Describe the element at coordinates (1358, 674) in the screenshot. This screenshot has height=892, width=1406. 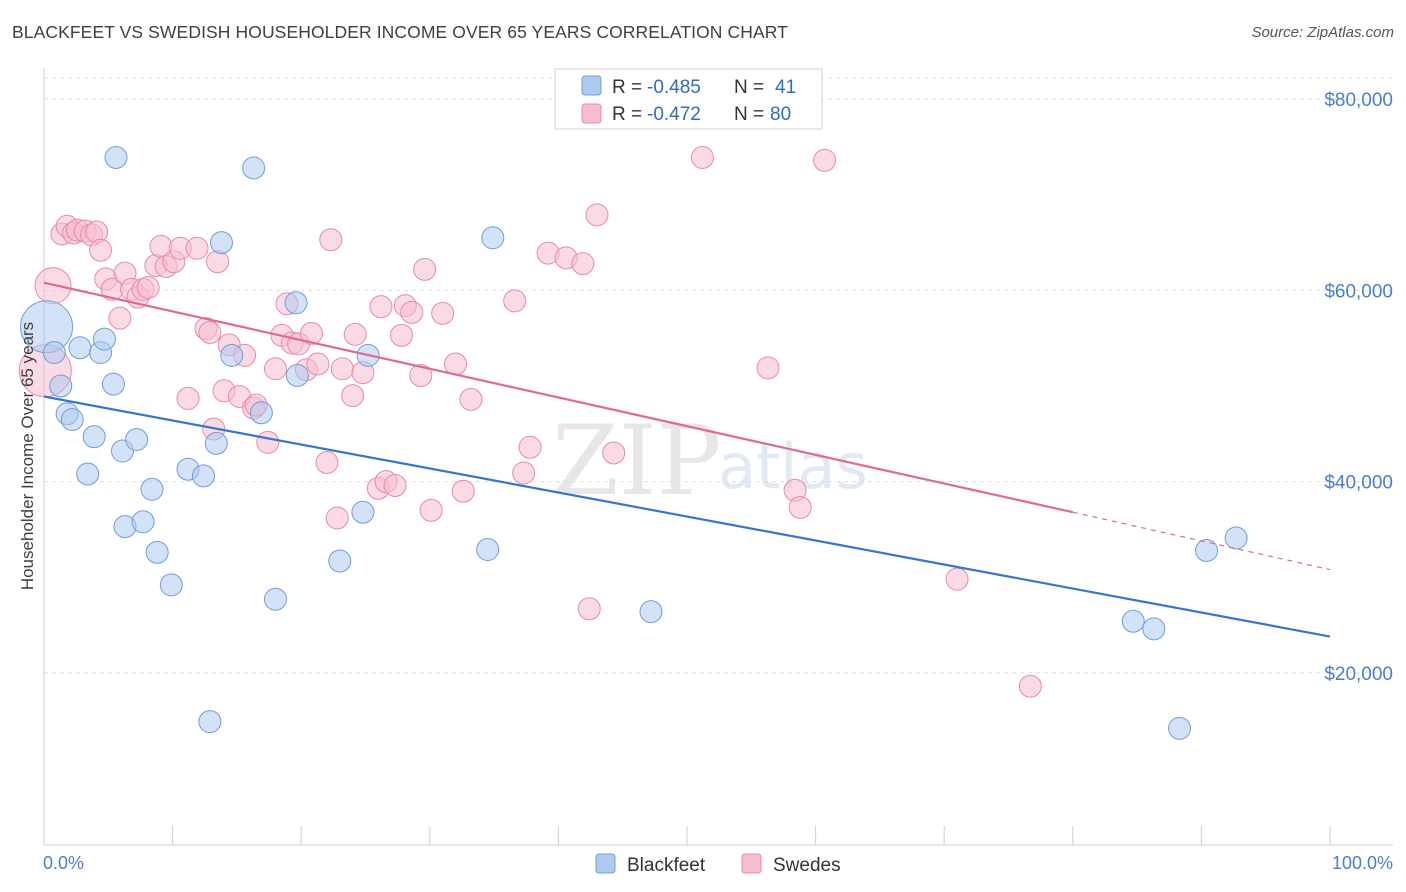
I see `y-tick-label: $20,000` at that location.